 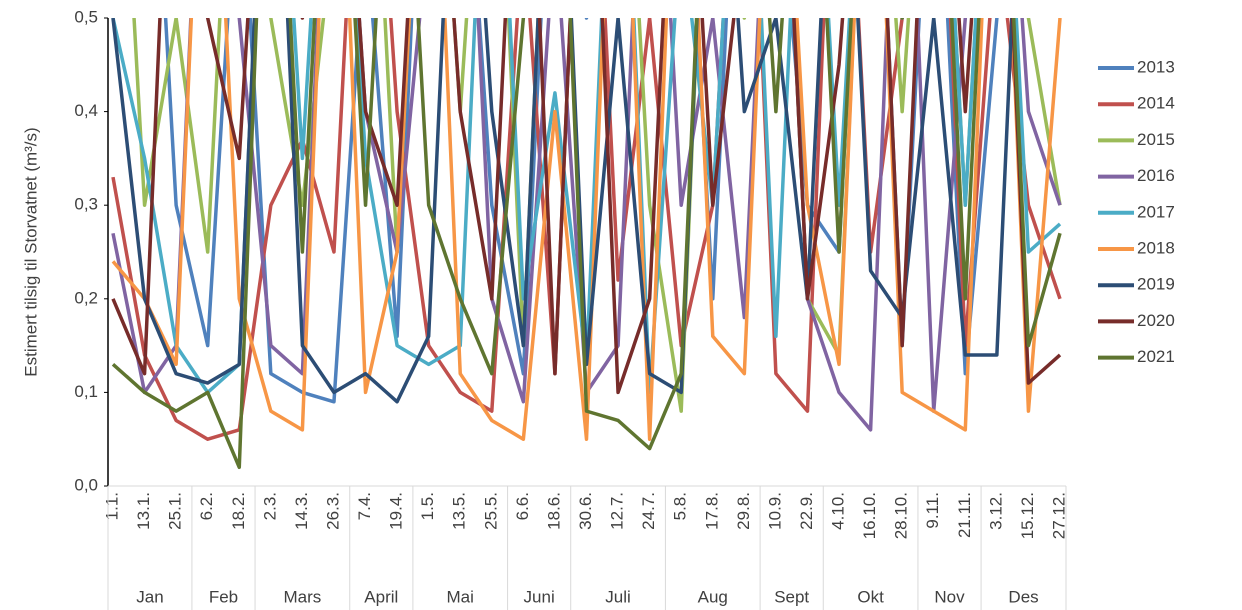 I want to click on x-tick-label: 19.4., so click(x=396, y=511).